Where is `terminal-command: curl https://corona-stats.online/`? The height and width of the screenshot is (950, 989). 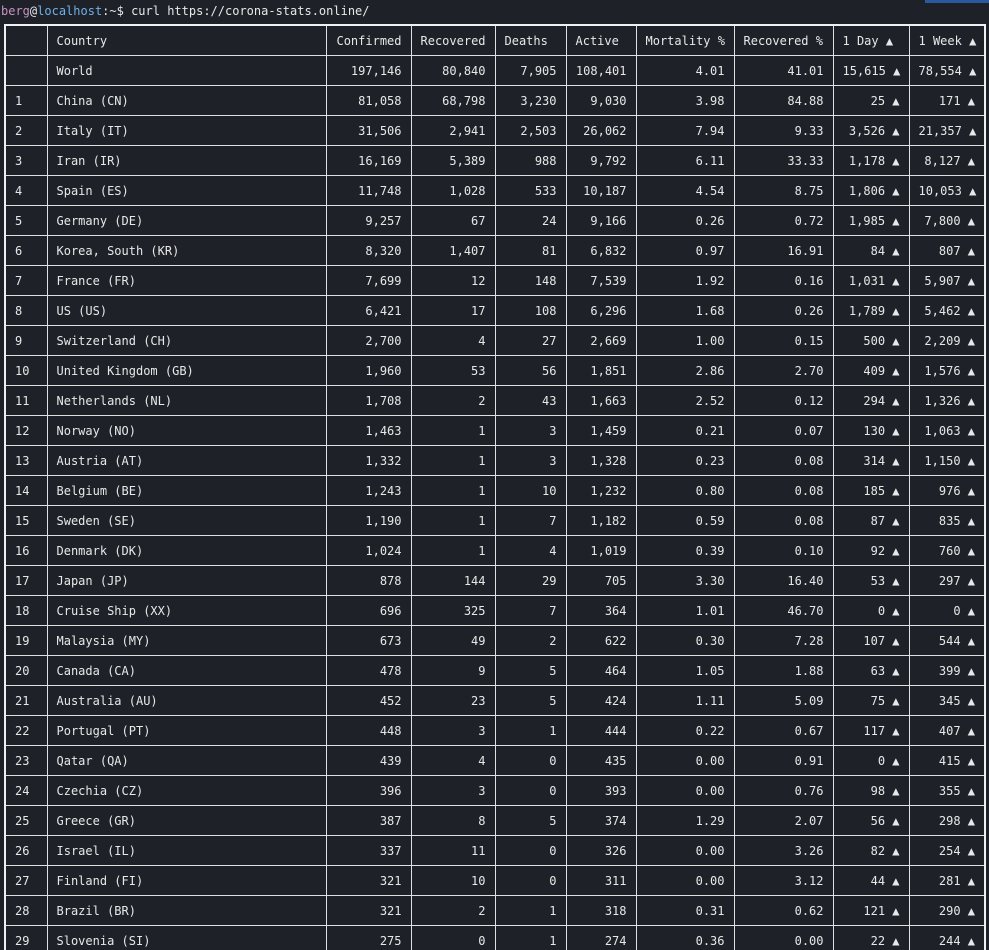
terminal-command: curl https://corona-stats.online/ is located at coordinates (250, 11).